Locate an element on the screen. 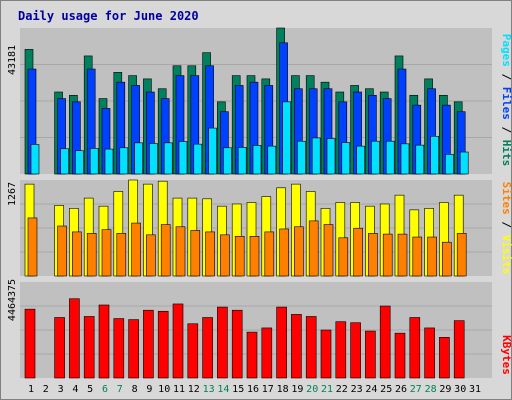 This screenshot has width=512, height=400. side-label-segment: / is located at coordinates (506, 130).